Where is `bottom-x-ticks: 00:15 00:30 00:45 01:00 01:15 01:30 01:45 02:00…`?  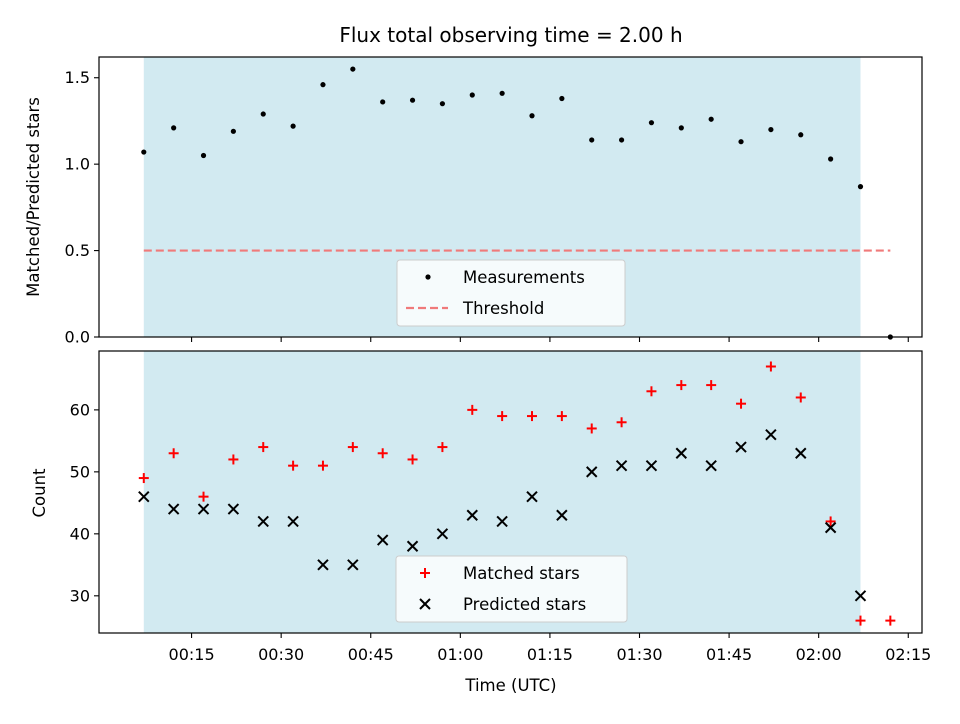
bottom-x-ticks: 00:15 00:30 00:45 01:00 01:15 01:30 01:45 02:00… is located at coordinates (550, 648).